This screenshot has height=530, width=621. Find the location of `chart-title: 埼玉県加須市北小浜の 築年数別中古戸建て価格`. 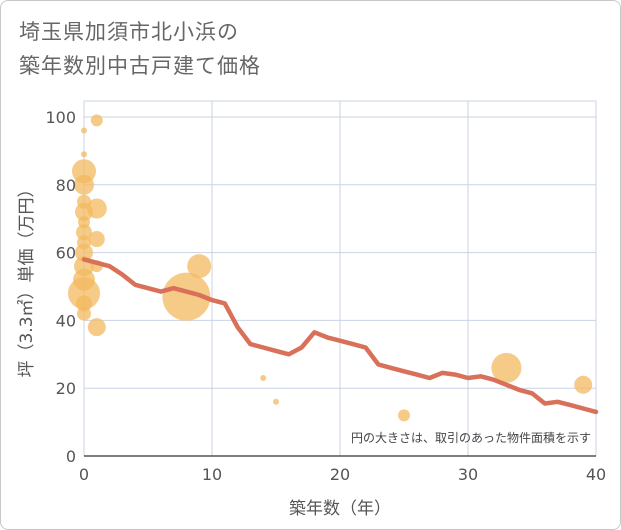

chart-title: 埼玉県加須市北小浜の 築年数別中古戸建て価格 is located at coordinates (140, 49).